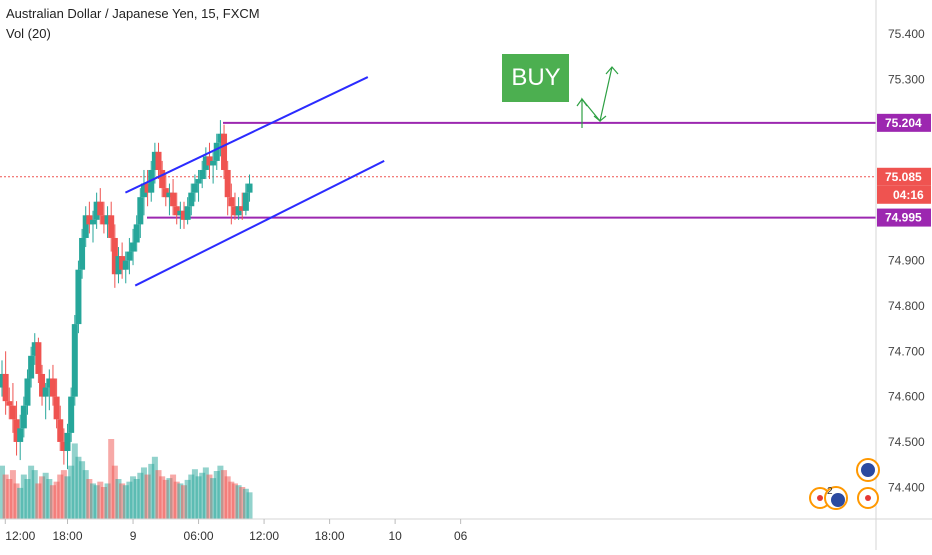 The height and width of the screenshot is (555, 932). Describe the element at coordinates (906, 34) in the screenshot. I see `price-tick-label: 75.400` at that location.